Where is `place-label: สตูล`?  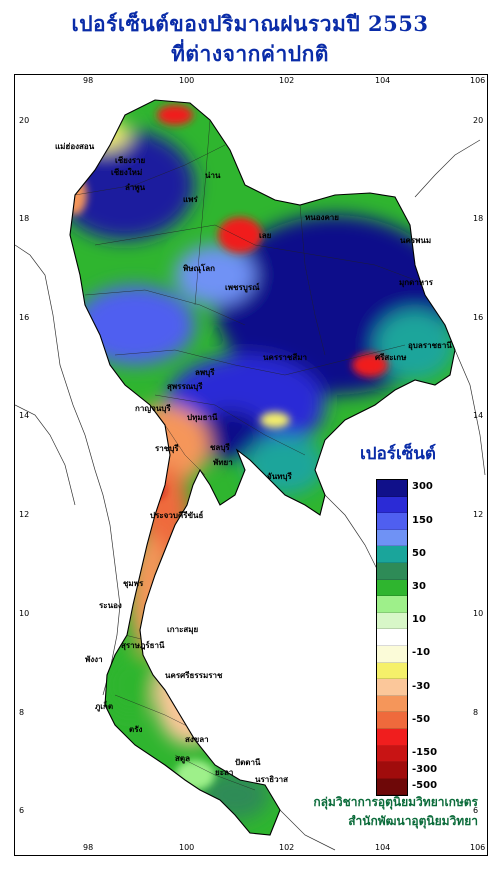 place-label: สตูล is located at coordinates (182, 759).